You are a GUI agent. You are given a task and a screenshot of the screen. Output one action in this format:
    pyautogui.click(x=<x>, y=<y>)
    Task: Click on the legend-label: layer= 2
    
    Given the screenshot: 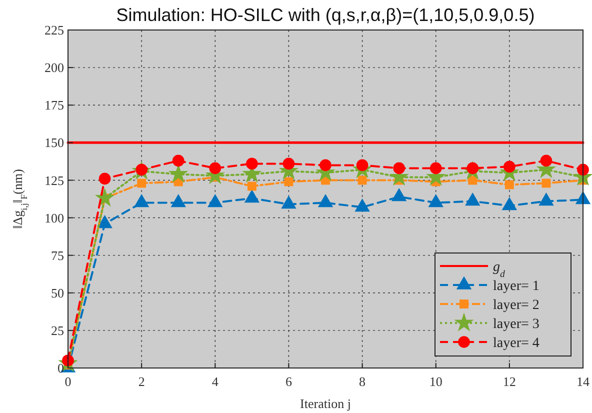 What is the action you would take?
    pyautogui.click(x=516, y=305)
    